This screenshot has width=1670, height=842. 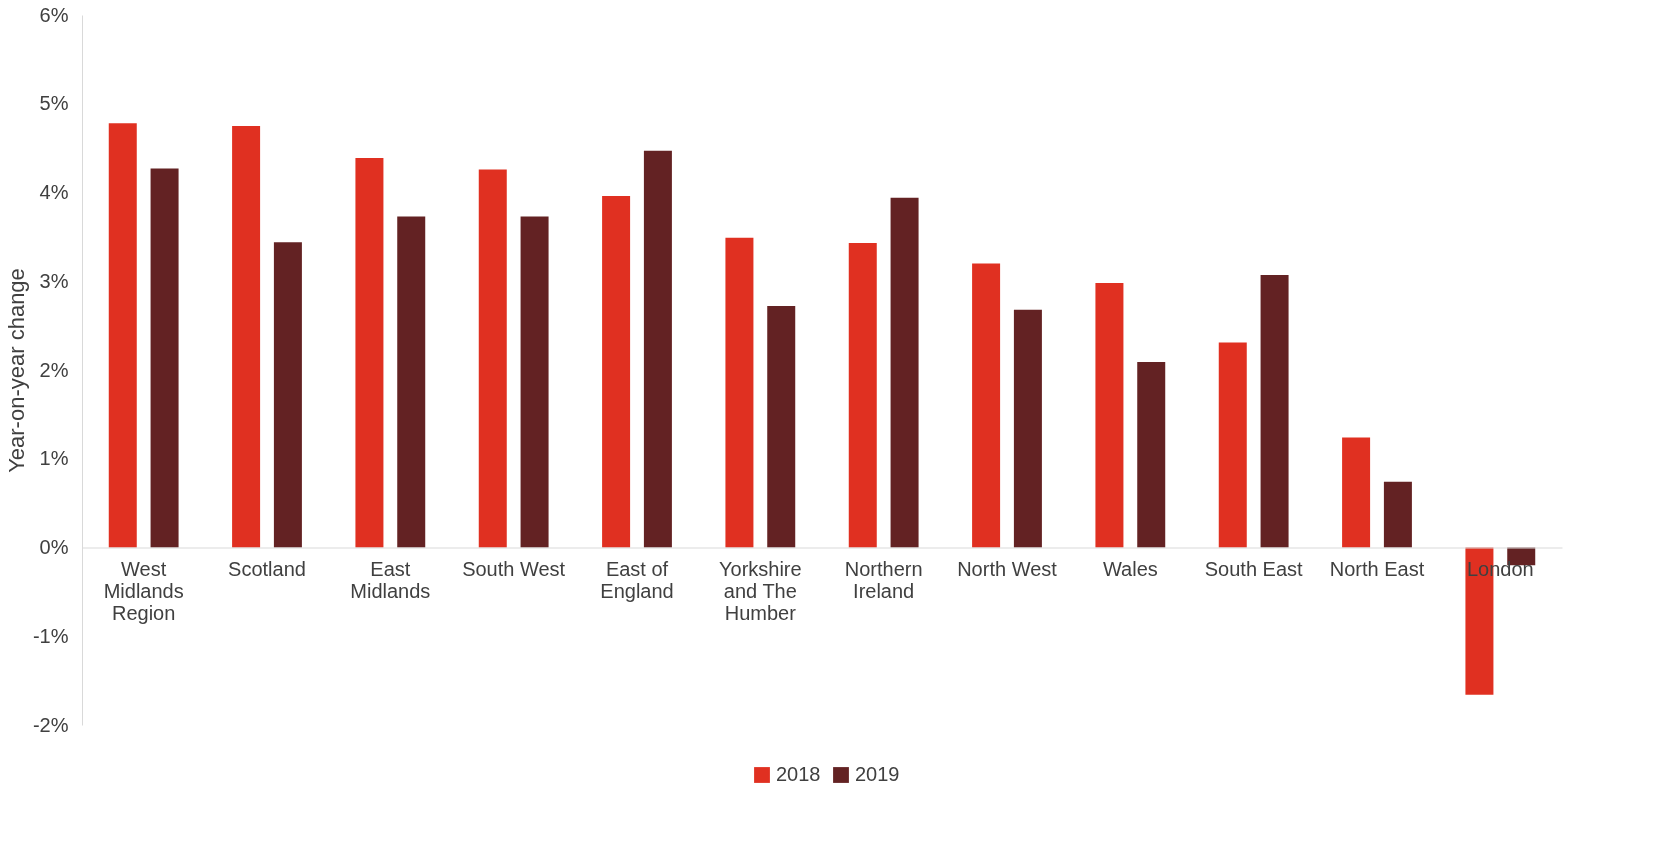 What do you see at coordinates (50, 635) in the screenshot?
I see `y-tick-label: -1%` at bounding box center [50, 635].